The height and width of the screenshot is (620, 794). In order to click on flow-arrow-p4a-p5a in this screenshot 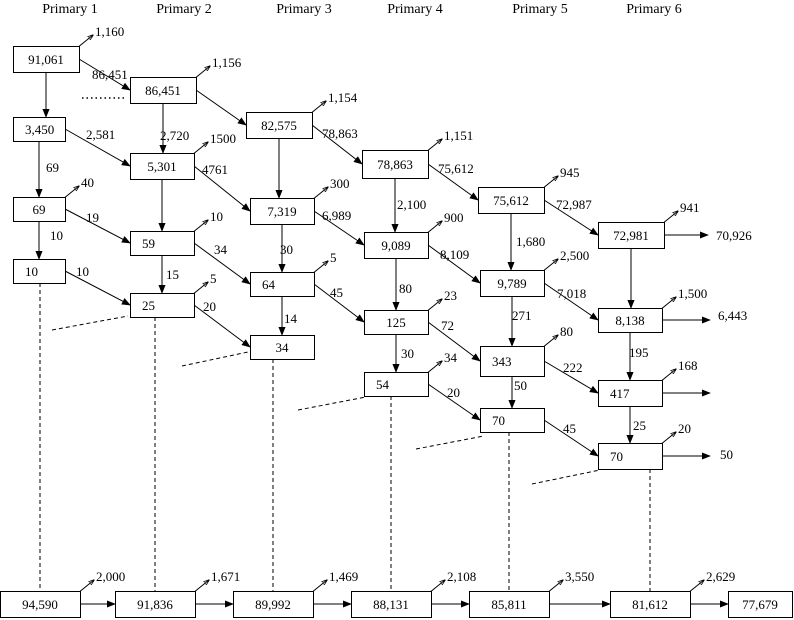, I will do `click(453, 182)`.